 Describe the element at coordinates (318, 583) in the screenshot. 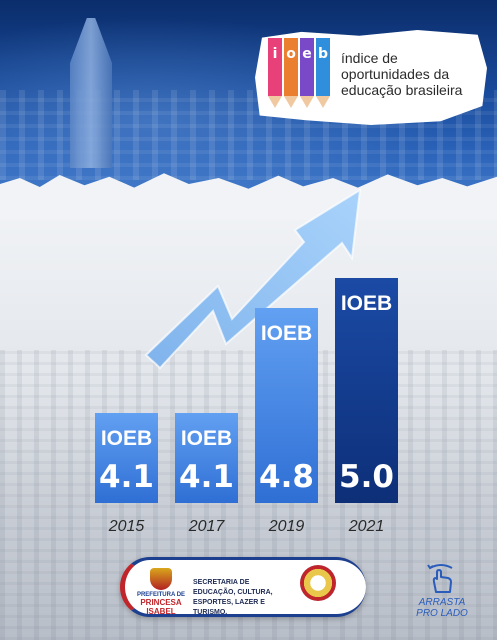

I see `department-emblem-icon` at that location.